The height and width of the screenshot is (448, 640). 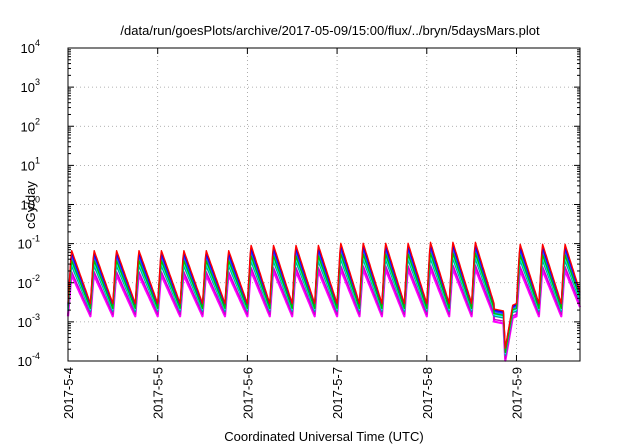 What do you see at coordinates (323, 436) in the screenshot?
I see `x-axis-label: Coordinated Universal Time (UTC)` at bounding box center [323, 436].